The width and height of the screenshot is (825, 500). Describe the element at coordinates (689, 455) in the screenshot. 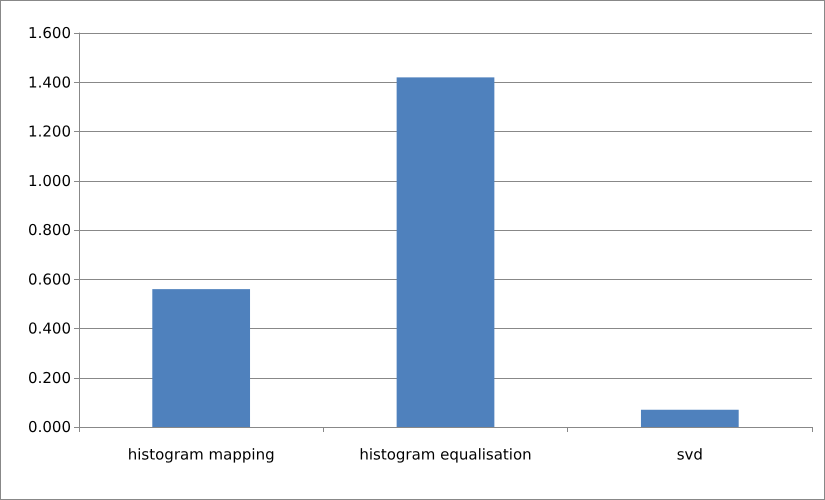

I see `x-tick-label: svd` at that location.